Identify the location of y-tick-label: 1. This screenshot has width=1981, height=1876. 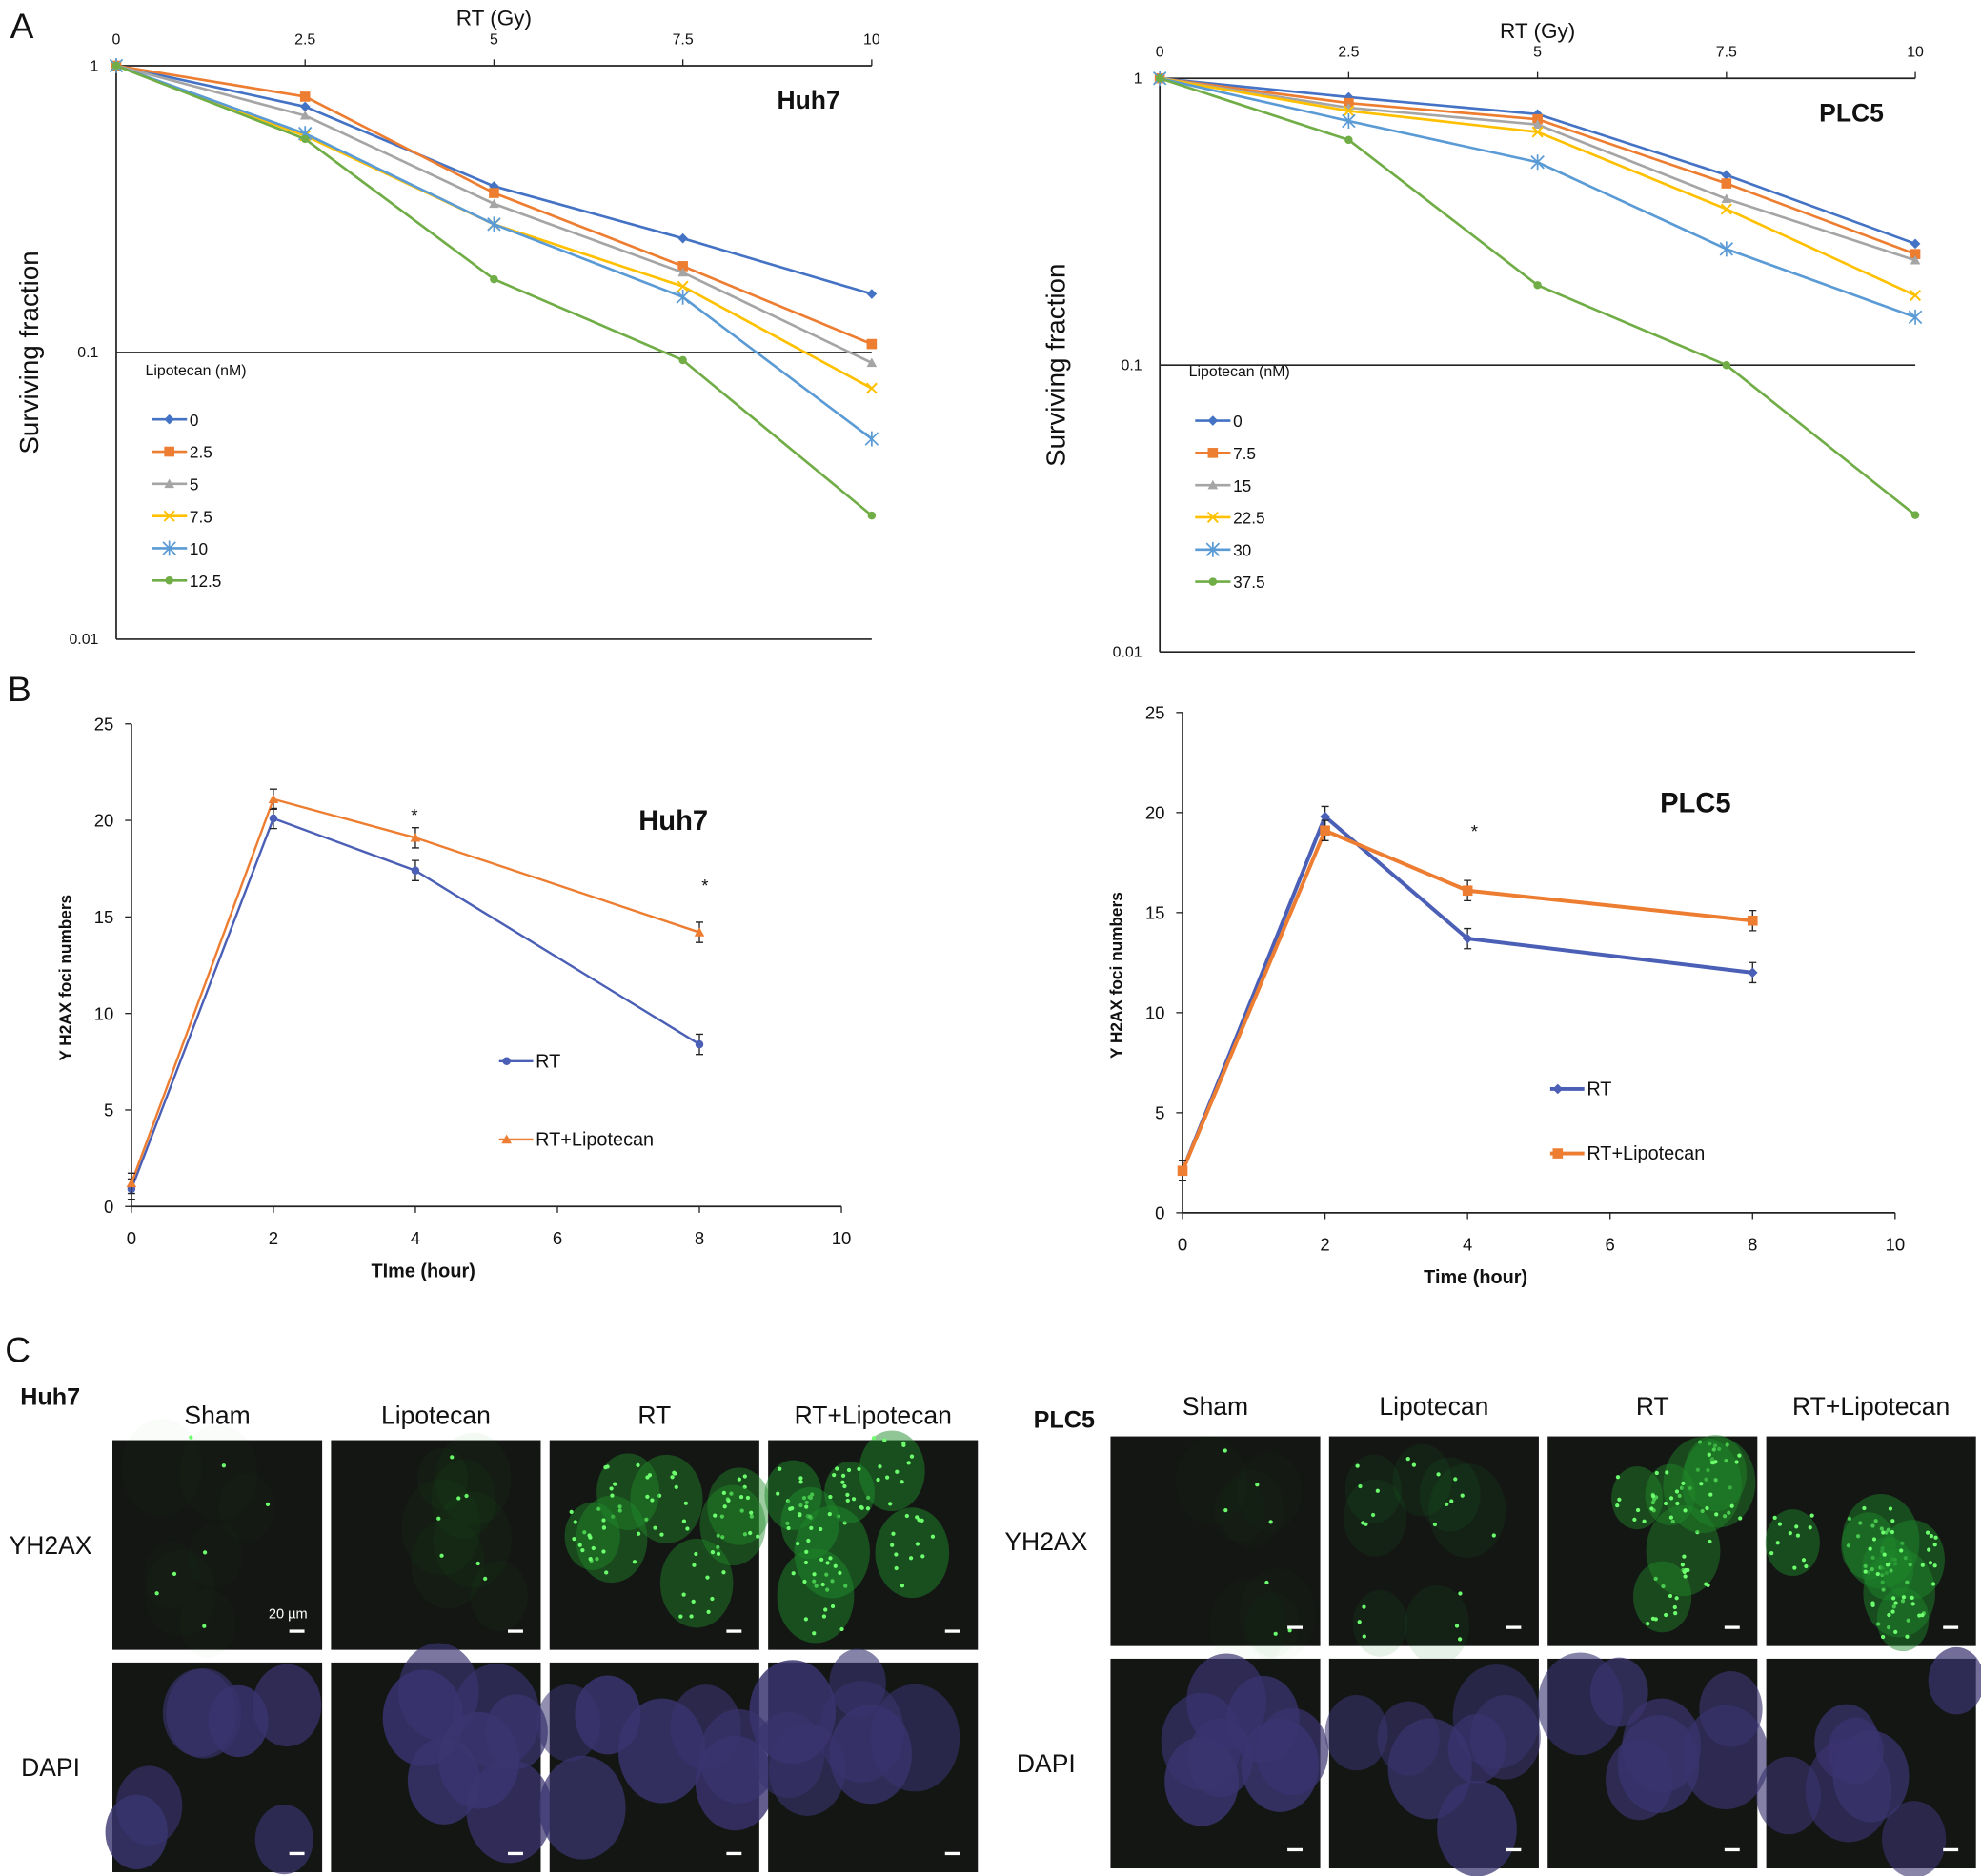
(95, 66).